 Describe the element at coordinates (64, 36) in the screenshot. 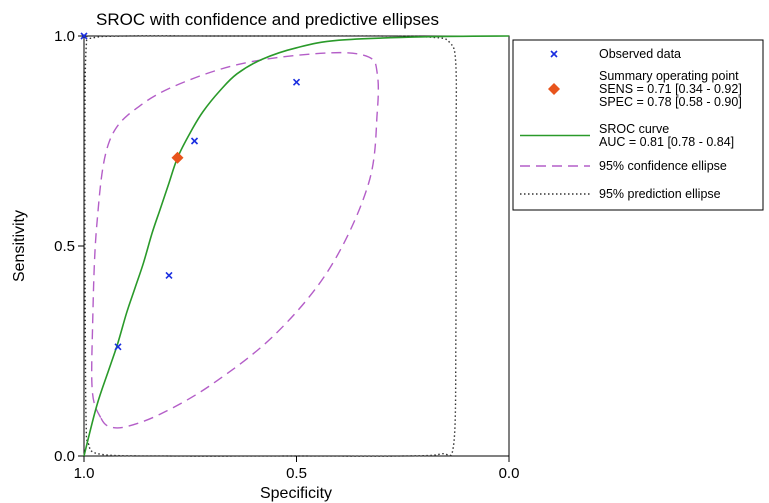

I see `y-tick-label: 1.0` at that location.